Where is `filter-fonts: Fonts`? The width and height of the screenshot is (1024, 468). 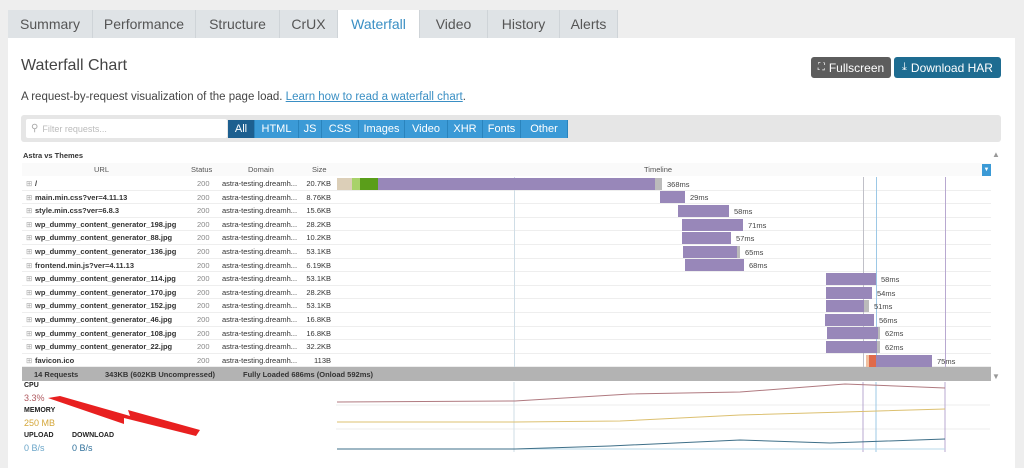 filter-fonts: Fonts is located at coordinates (502, 129).